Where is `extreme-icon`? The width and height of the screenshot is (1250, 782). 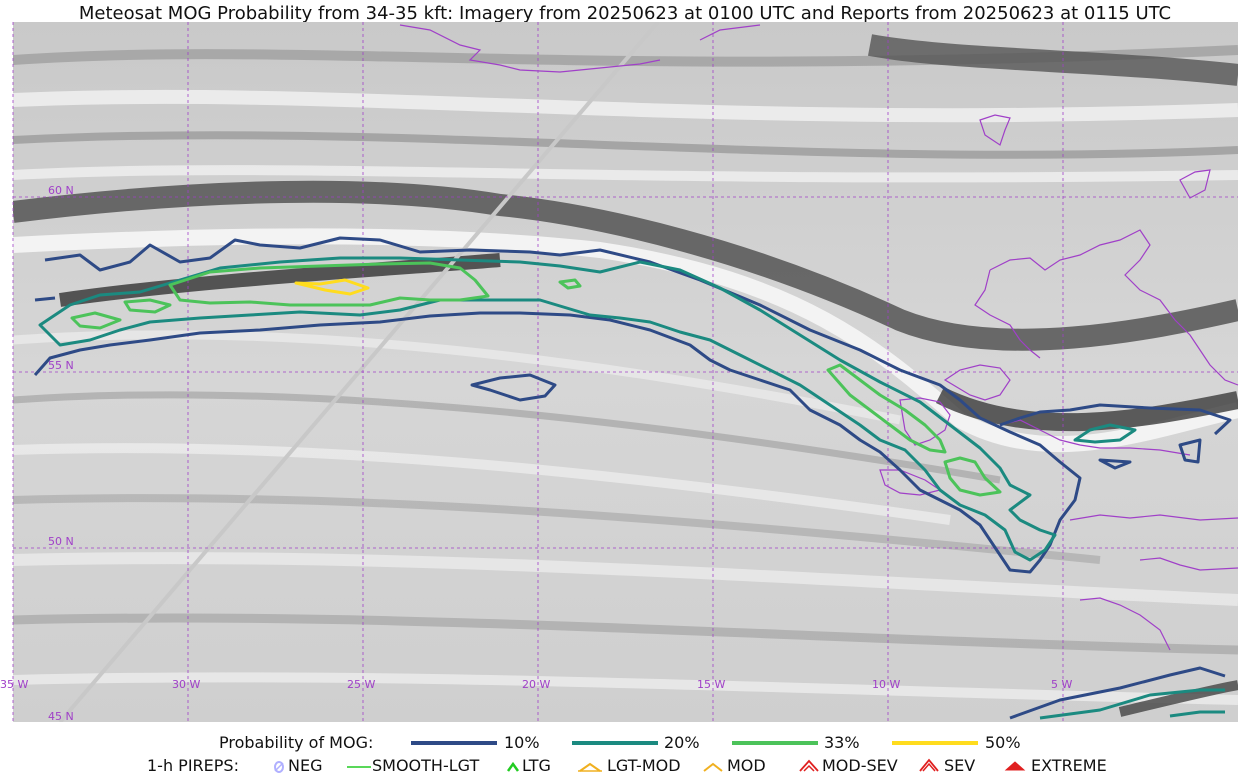 extreme-icon is located at coordinates (1015, 766).